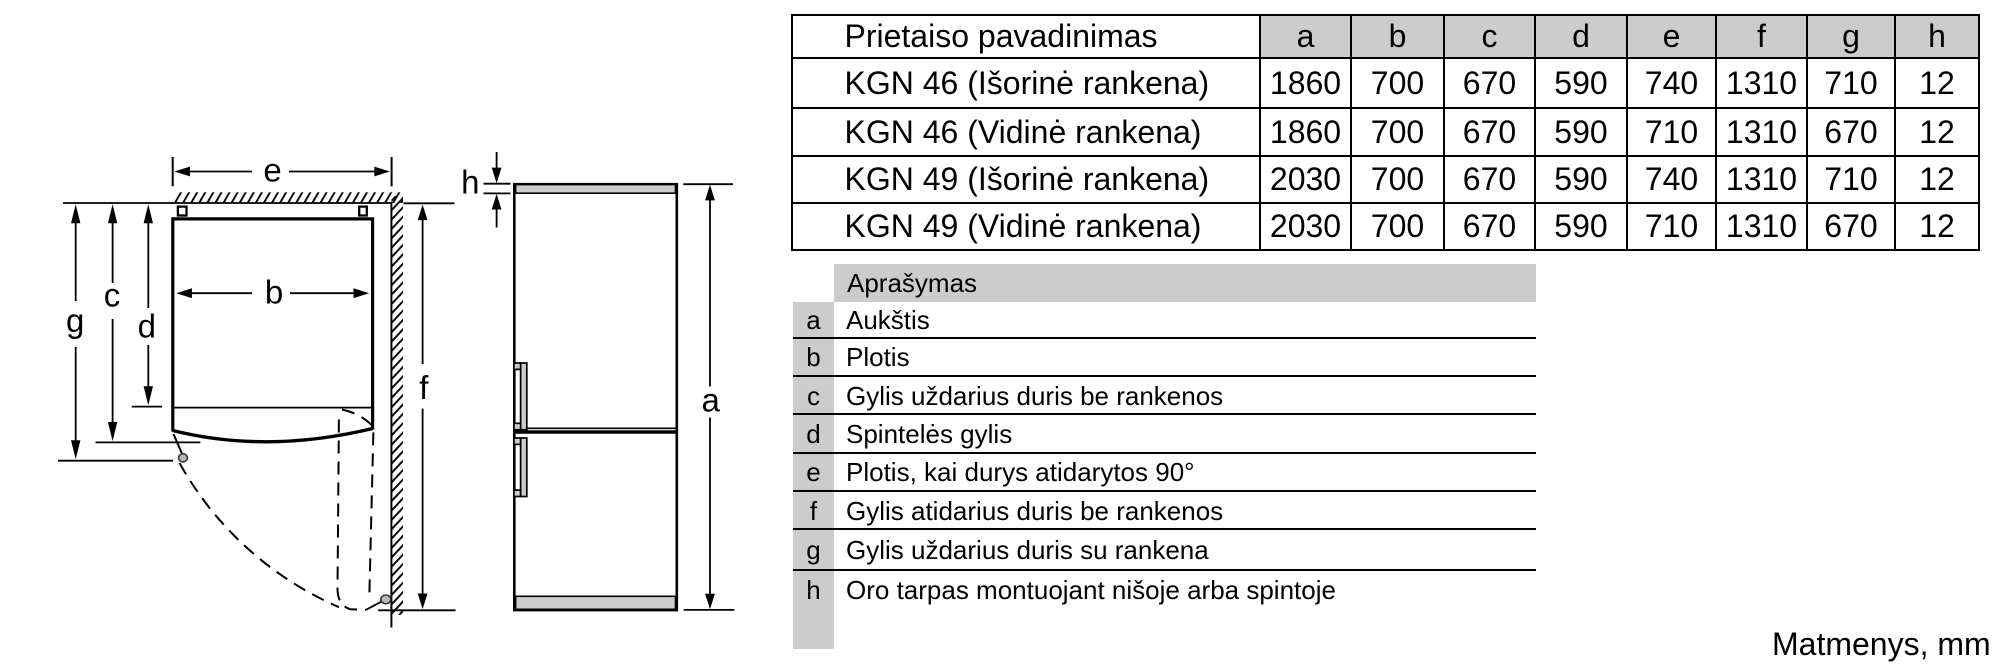  I want to click on svg-text: a, so click(711, 400).